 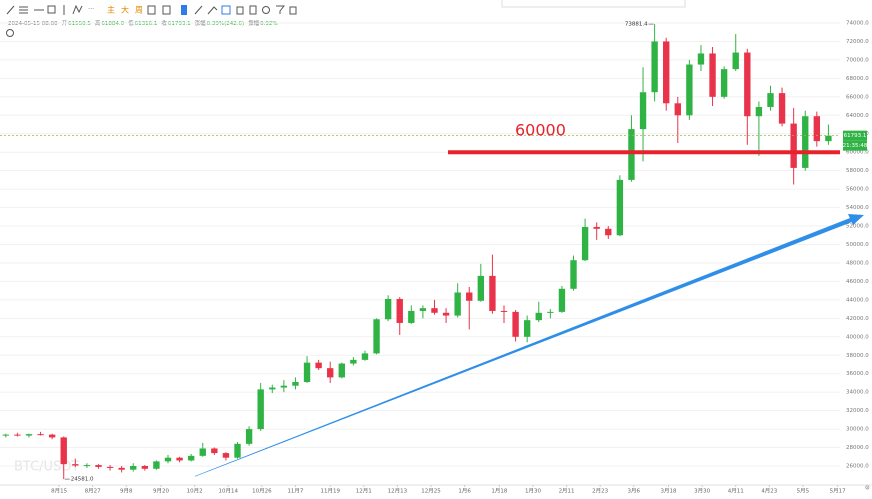 I want to click on y-tick-label: 30000.0, so click(x=857, y=430).